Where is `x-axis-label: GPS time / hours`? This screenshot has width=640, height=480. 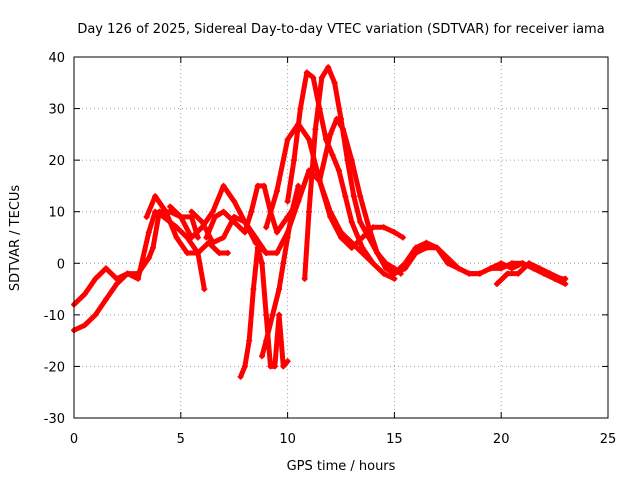 x-axis-label: GPS time / hours is located at coordinates (341, 466).